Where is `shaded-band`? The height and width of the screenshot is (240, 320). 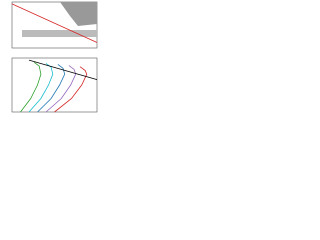
shaded-band is located at coordinates (59, 33).